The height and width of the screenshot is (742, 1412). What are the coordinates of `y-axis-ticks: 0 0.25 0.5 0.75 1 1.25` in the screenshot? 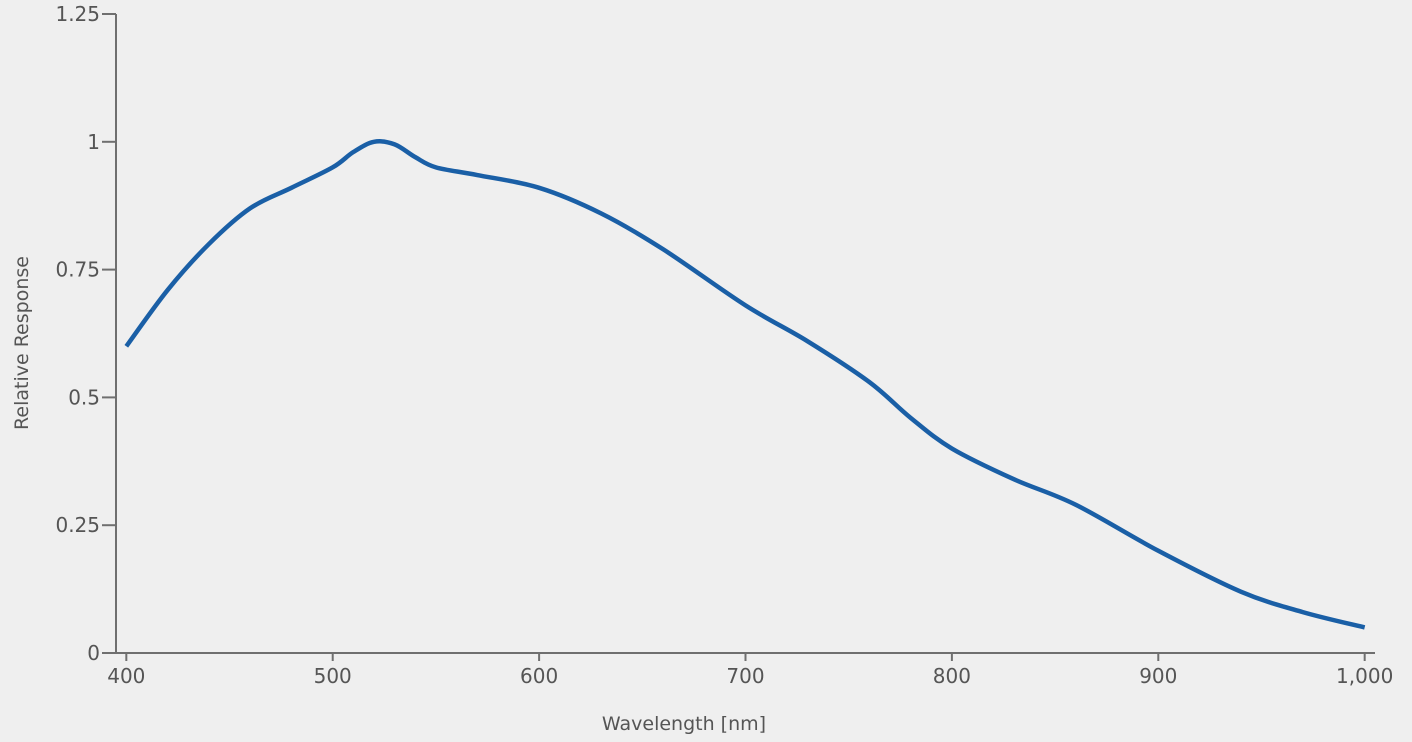 It's located at (85, 333).